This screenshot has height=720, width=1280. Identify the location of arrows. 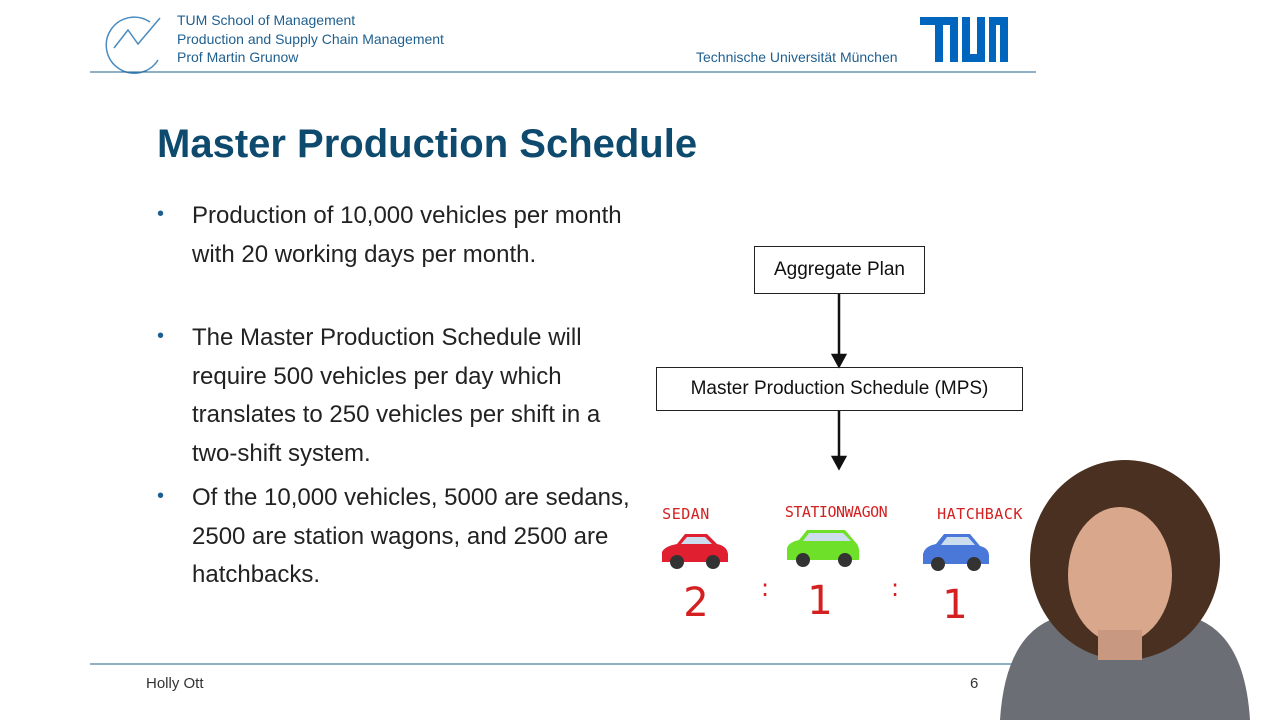
(839, 382).